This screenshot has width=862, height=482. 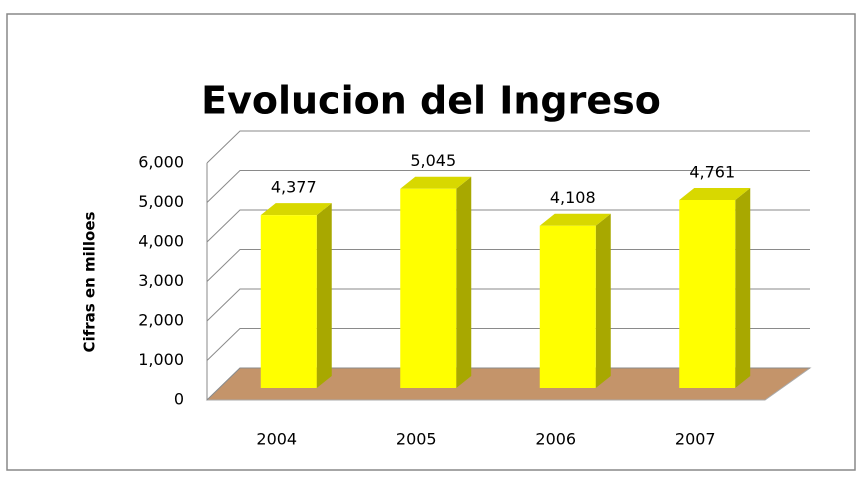 I want to click on value-label: 4,761, so click(x=712, y=171).